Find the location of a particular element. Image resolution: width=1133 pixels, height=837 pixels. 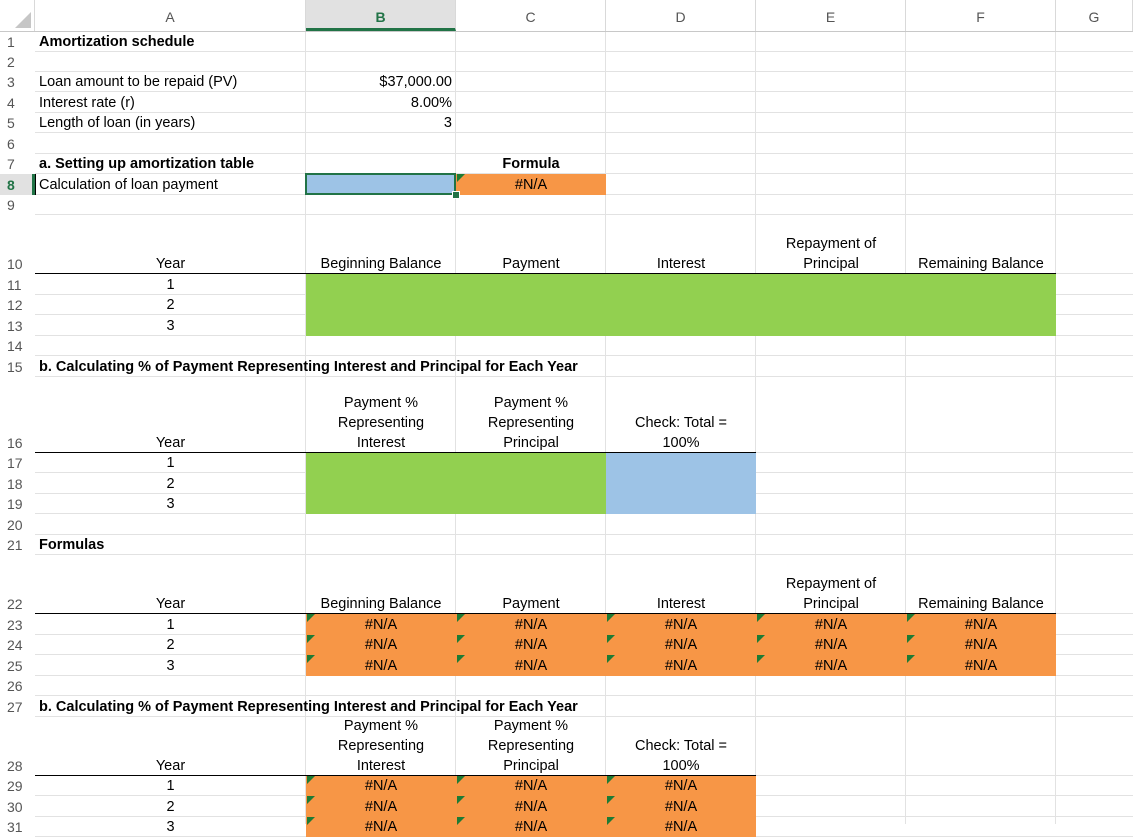

row-header-17: 17 is located at coordinates (17, 463).